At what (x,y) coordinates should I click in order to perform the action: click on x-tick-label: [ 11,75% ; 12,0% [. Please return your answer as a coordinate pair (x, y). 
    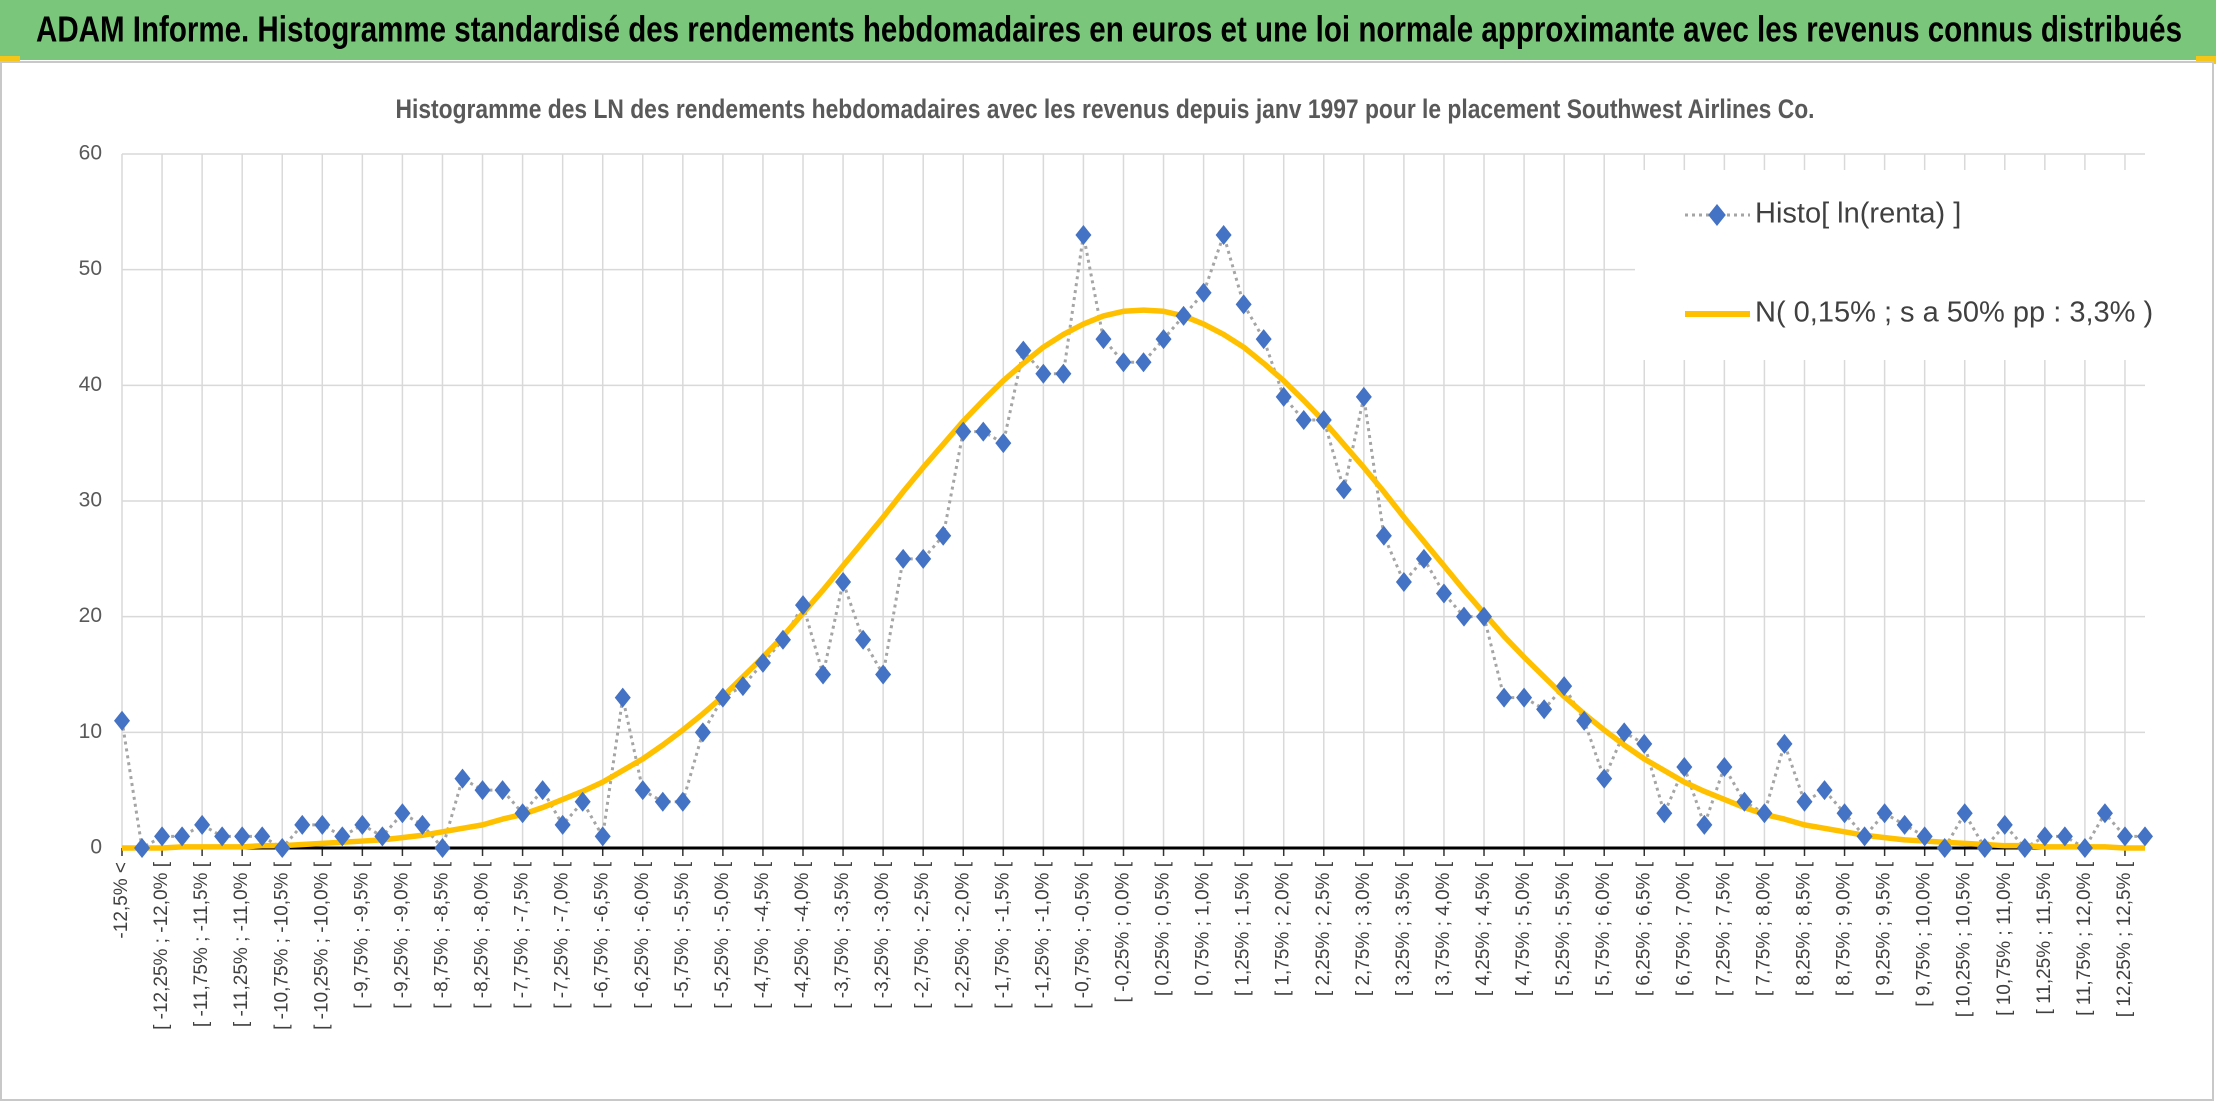
    Looking at the image, I should click on (2084, 938).